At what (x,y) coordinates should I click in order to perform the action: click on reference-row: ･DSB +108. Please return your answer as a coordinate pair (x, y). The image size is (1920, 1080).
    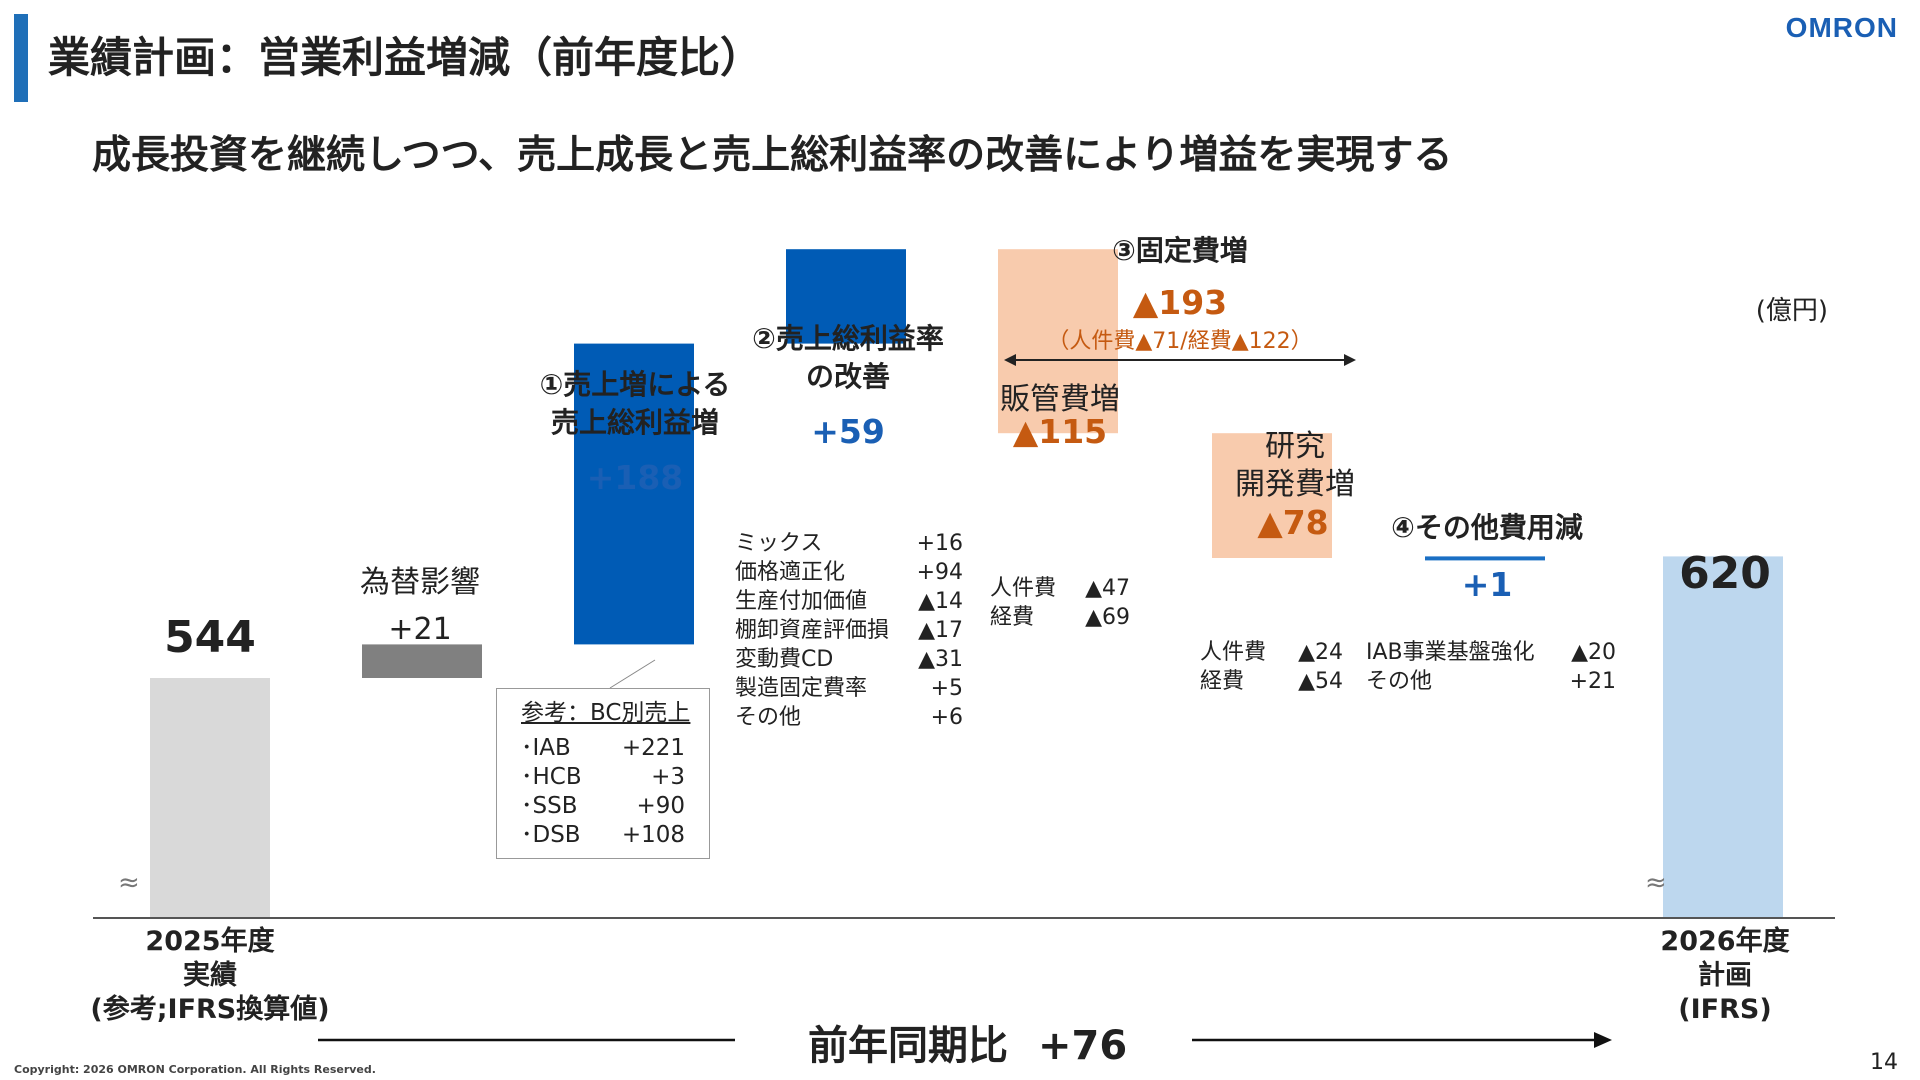
    Looking at the image, I should click on (603, 835).